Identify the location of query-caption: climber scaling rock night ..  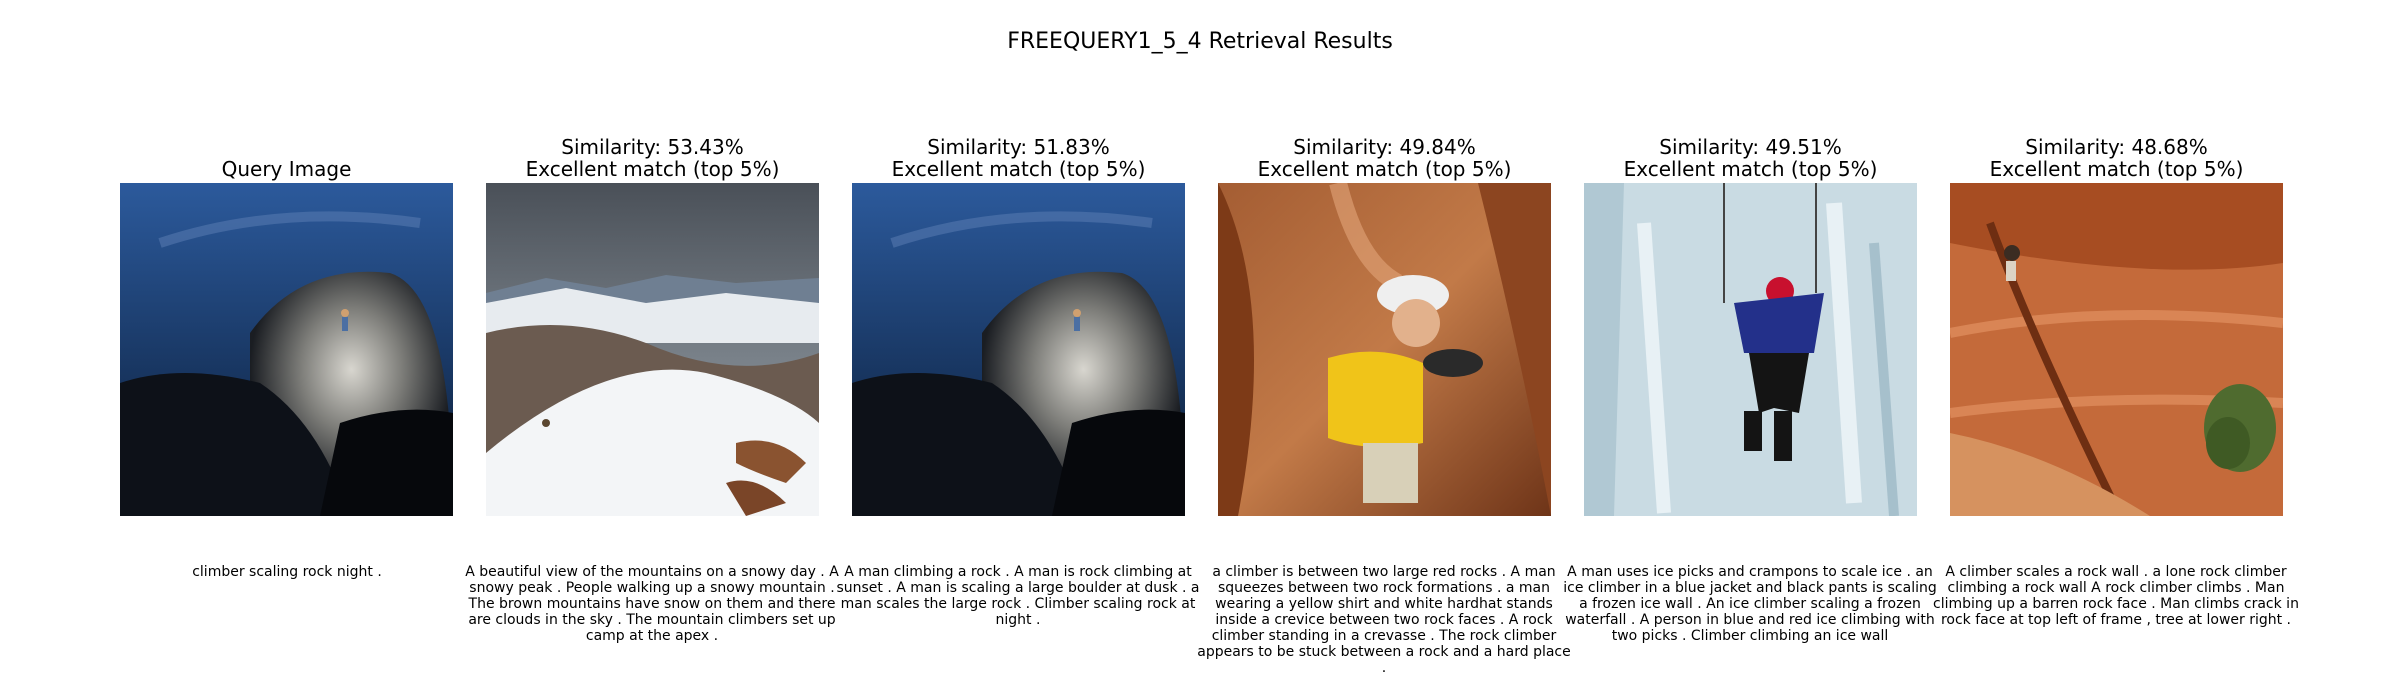
(287, 572).